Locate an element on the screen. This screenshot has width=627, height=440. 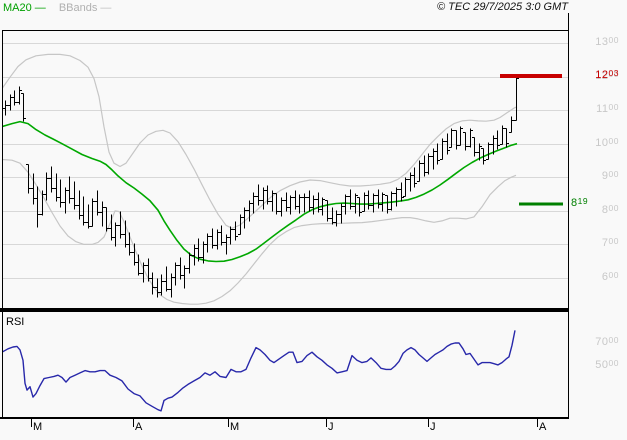
bbands-line-swatch: — is located at coordinates (106, 8).